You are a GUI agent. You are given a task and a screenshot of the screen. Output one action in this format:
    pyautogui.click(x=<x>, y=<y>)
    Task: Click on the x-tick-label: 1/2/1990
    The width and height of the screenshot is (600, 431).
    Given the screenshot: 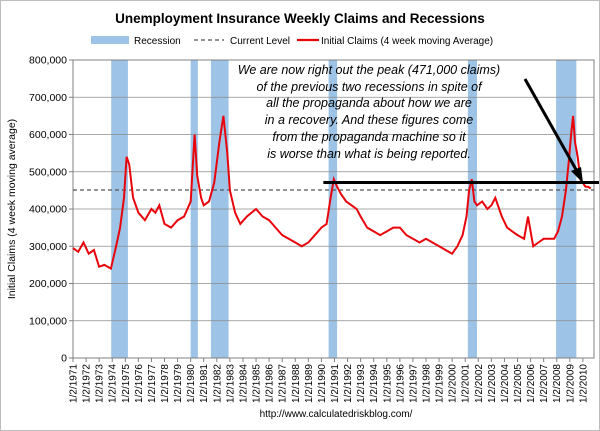 What is the action you would take?
    pyautogui.click(x=322, y=383)
    